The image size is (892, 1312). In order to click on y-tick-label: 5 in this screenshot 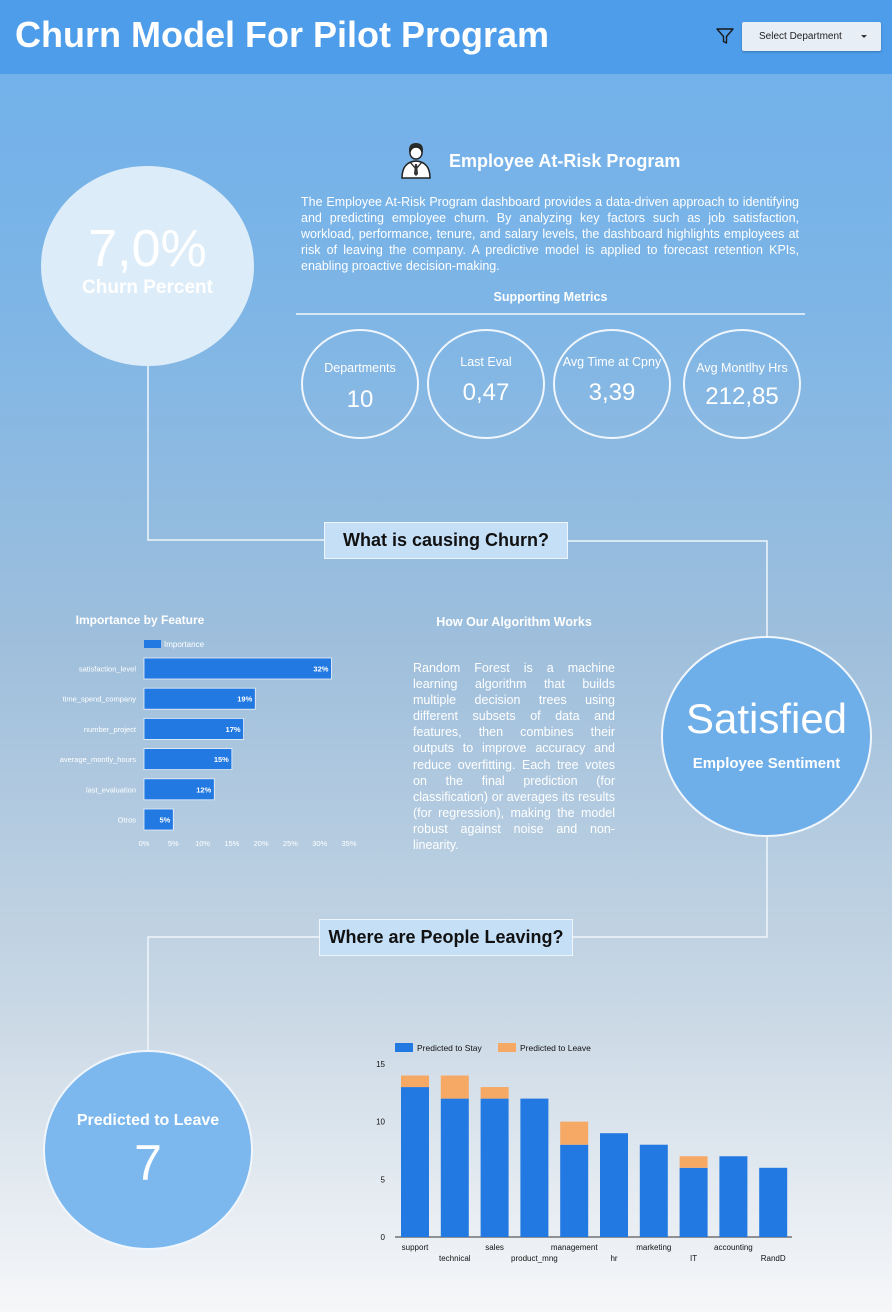, I will do `click(383, 1179)`.